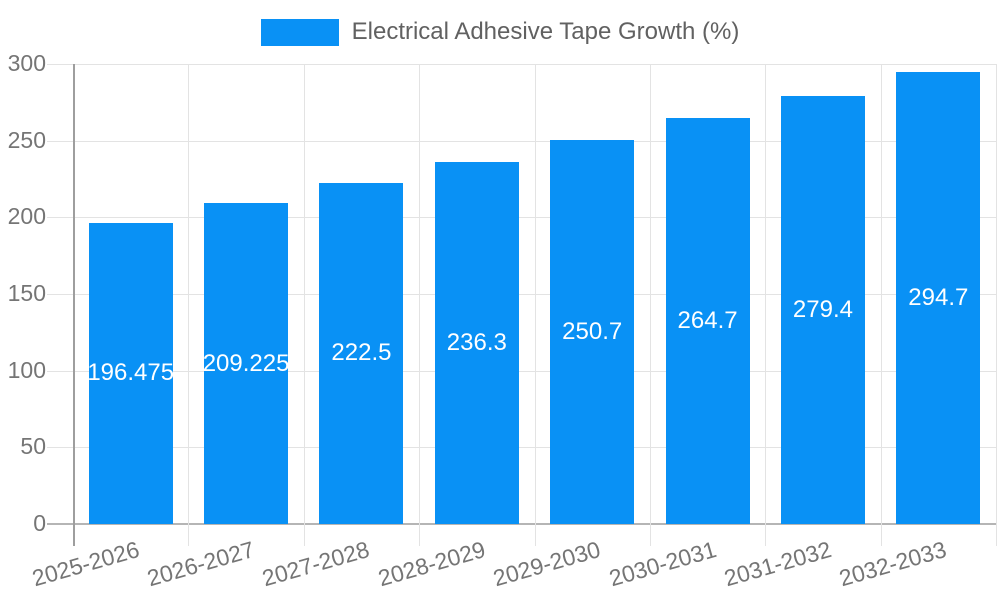 The image size is (1000, 600). Describe the element at coordinates (521, 524) in the screenshot. I see `x-axis-baseline` at that location.